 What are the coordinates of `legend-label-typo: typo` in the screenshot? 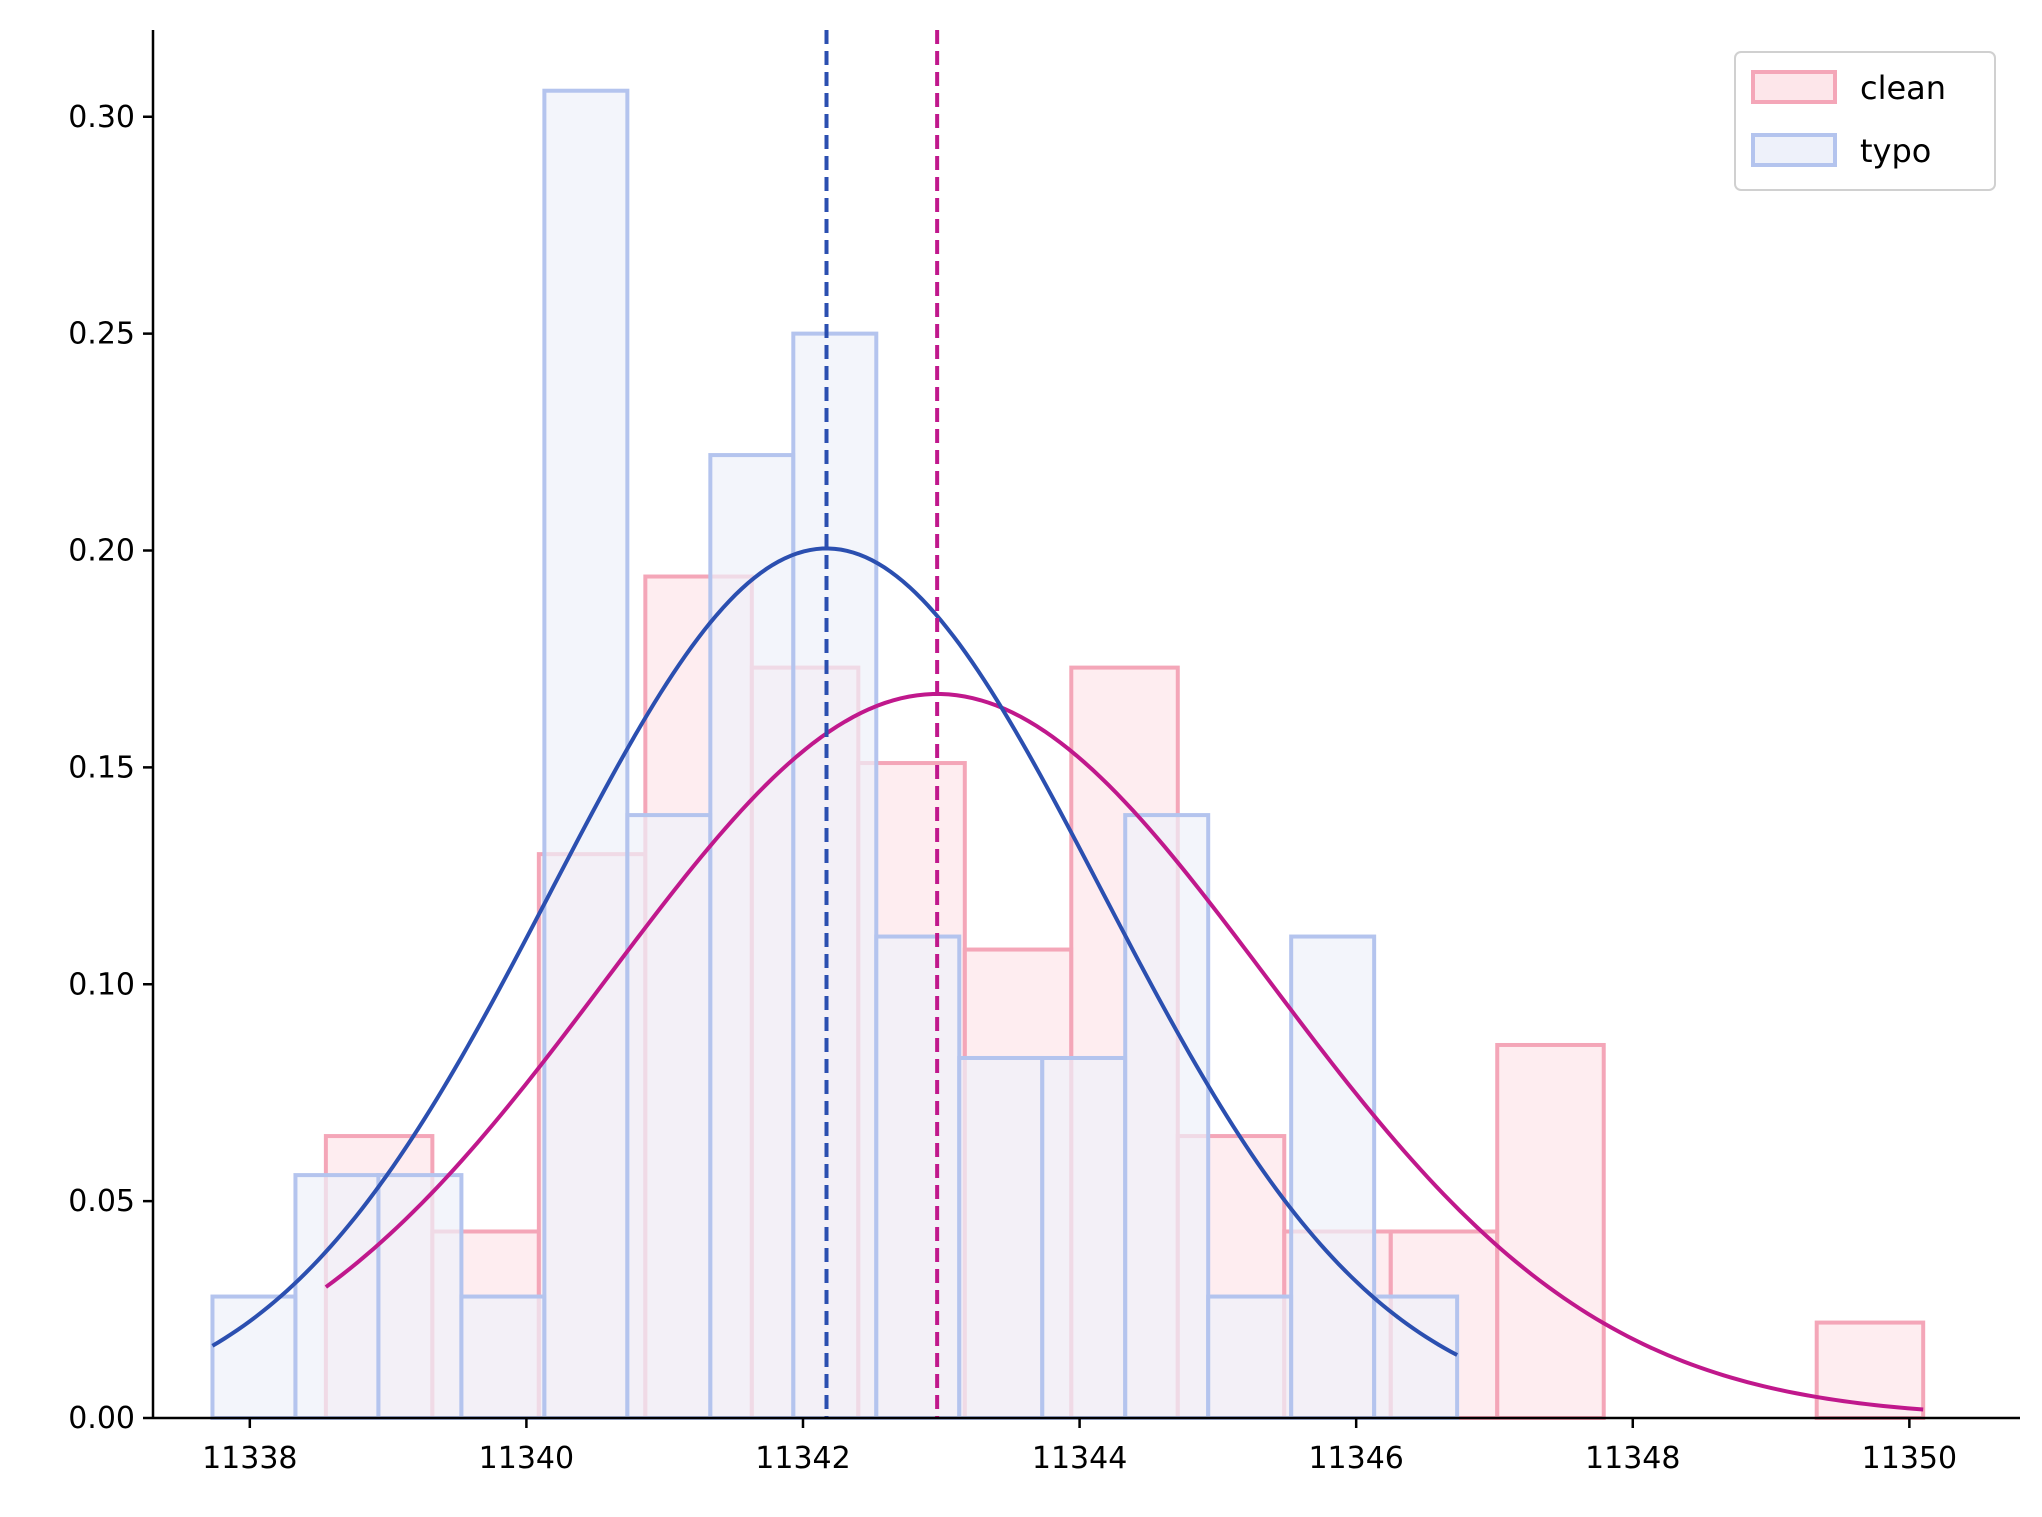 It's located at (1895, 151).